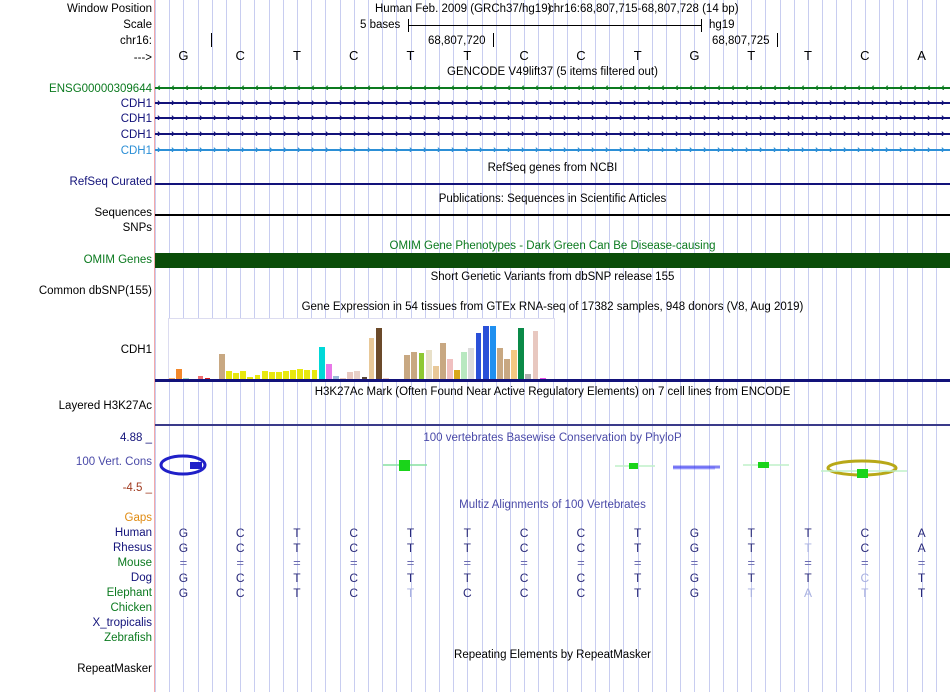 This screenshot has height=692, width=950. Describe the element at coordinates (128, 638) in the screenshot. I see `label-species-zebrafish: Zebrafish` at that location.